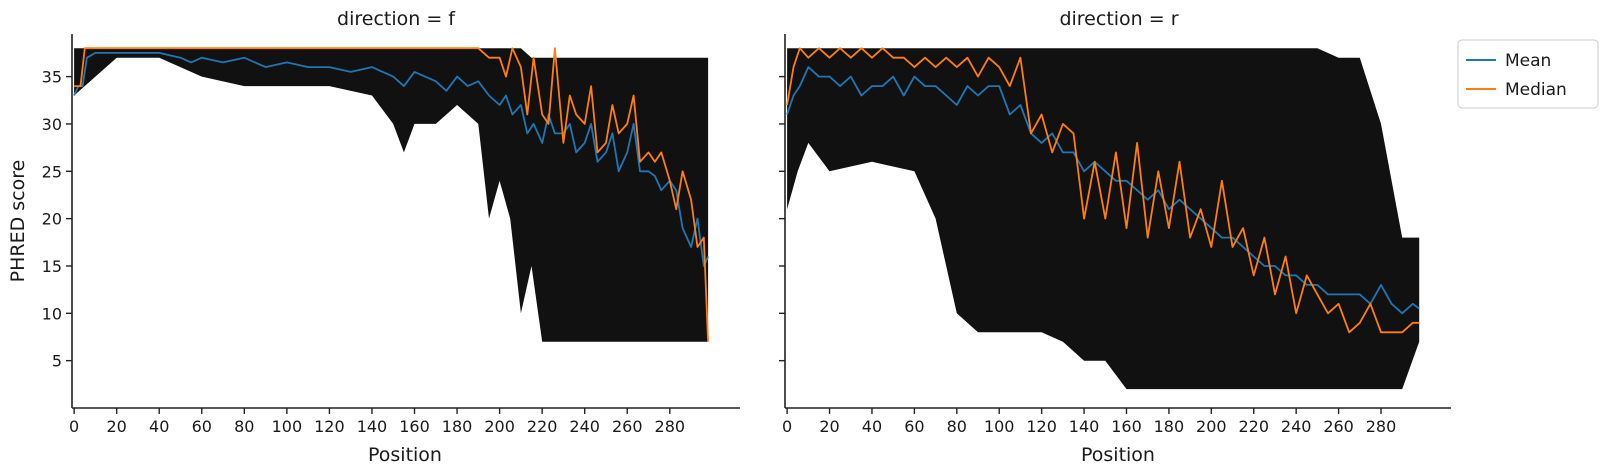 The height and width of the screenshot is (475, 1605). Describe the element at coordinates (18, 221) in the screenshot. I see `y-axis-label: PHRED score` at that location.